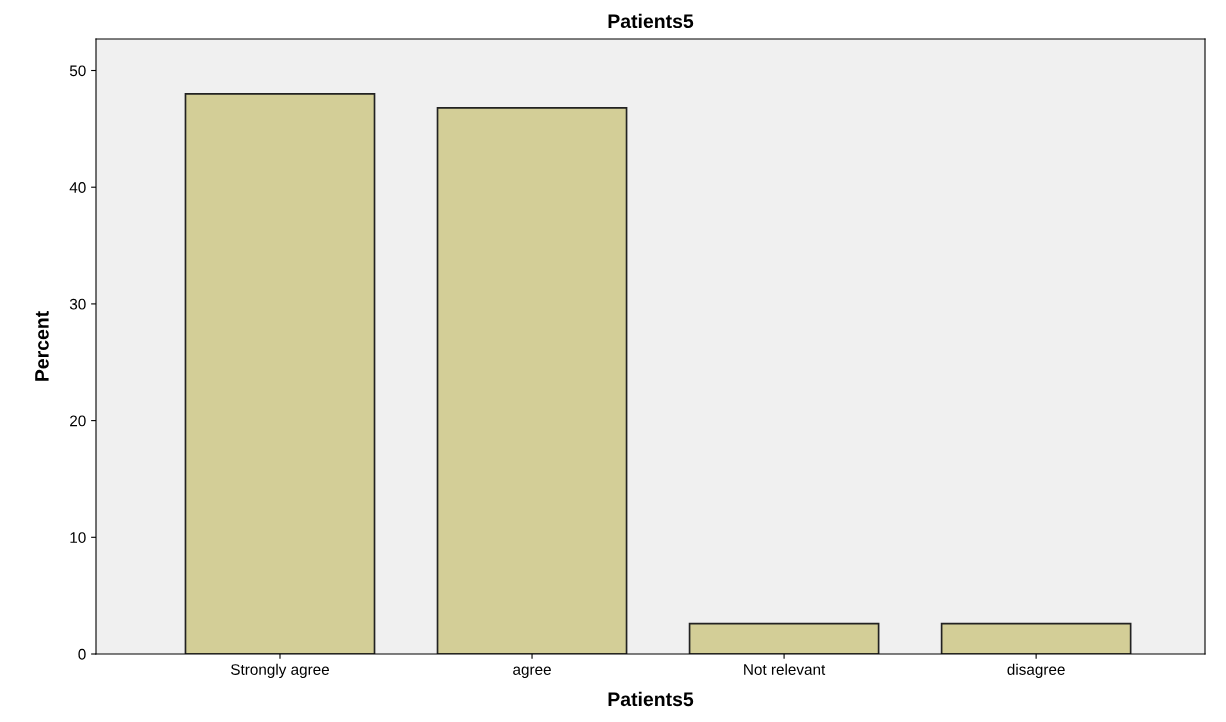  What do you see at coordinates (78, 537) in the screenshot?
I see `y-tick-label: 10` at bounding box center [78, 537].